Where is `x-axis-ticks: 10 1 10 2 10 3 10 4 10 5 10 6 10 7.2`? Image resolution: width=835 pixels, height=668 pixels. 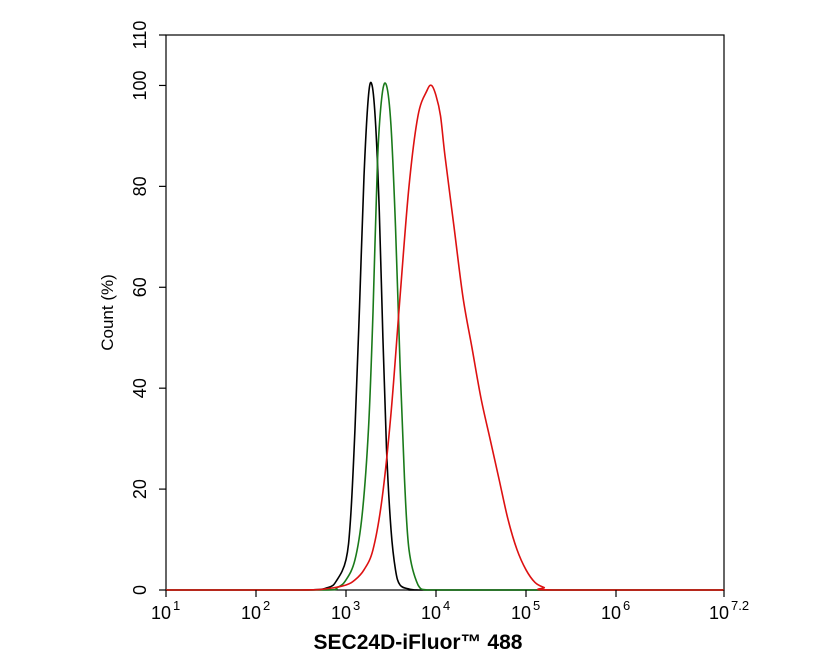
x-axis-ticks: 10 1 10 2 10 3 10 4 10 5 10 6 10 7.2 is located at coordinates (450, 606).